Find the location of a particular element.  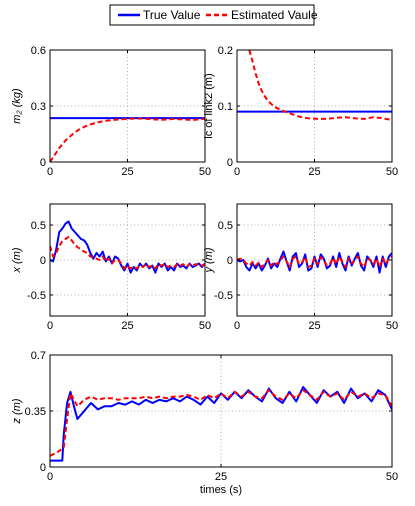

subplot-lc: 0 25 50 0 0.1 0.2 lc of link2 (m) is located at coordinates (300, 111).